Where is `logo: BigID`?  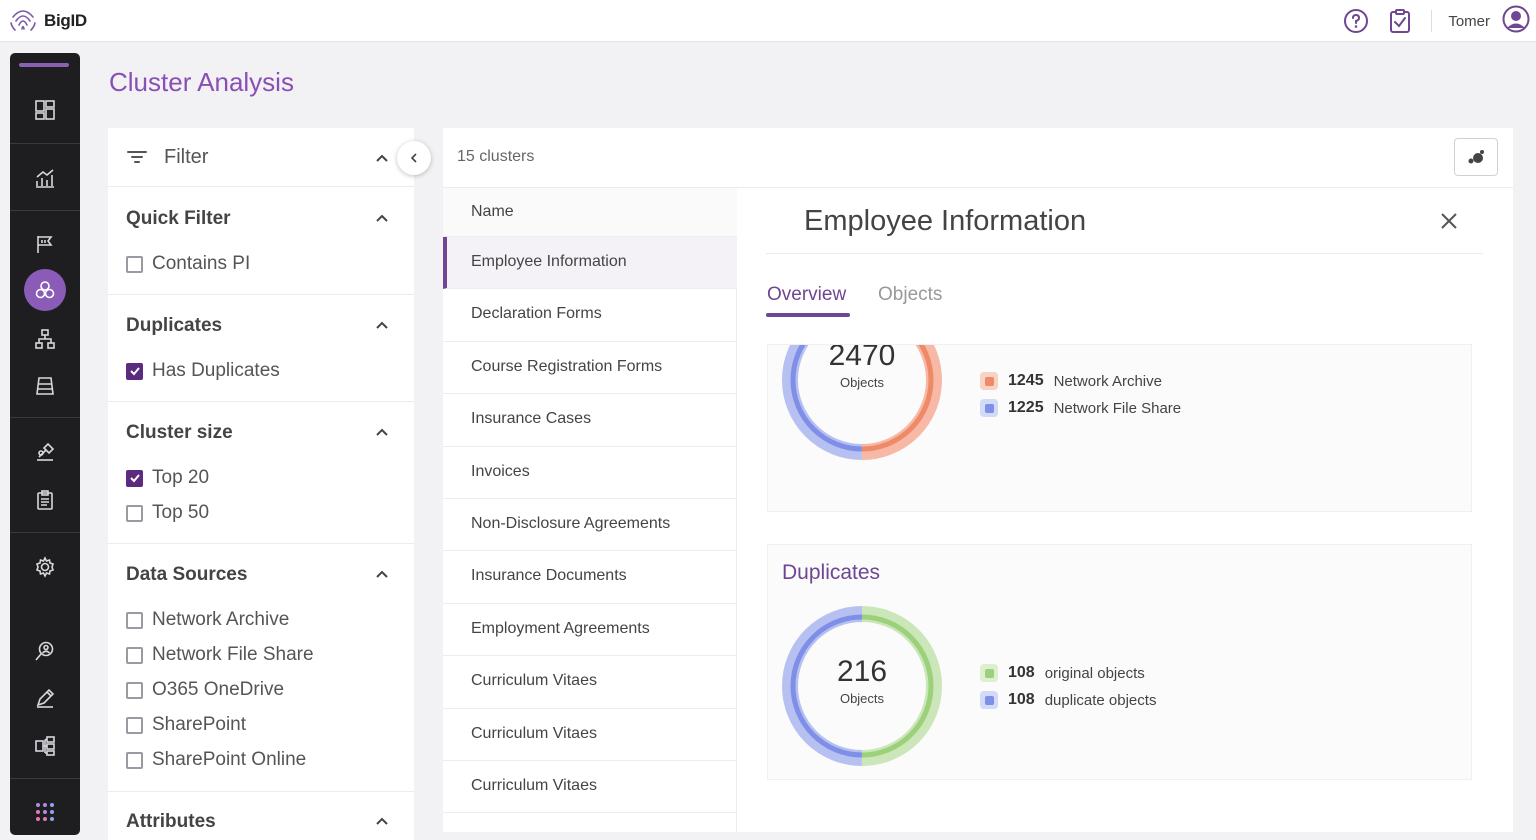 logo: BigID is located at coordinates (47, 21).